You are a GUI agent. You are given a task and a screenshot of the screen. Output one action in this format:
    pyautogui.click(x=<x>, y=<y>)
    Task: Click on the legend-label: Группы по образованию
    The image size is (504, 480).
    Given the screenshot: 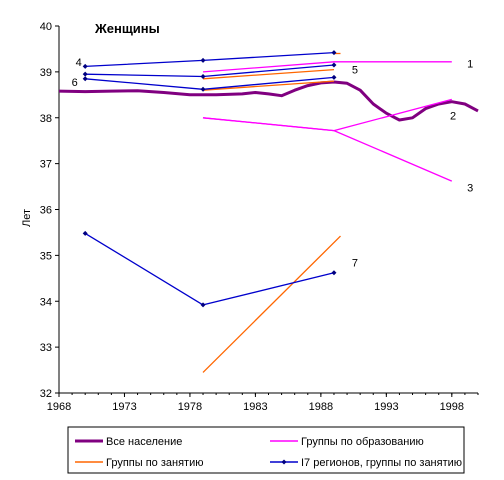 What is the action you would take?
    pyautogui.click(x=362, y=442)
    